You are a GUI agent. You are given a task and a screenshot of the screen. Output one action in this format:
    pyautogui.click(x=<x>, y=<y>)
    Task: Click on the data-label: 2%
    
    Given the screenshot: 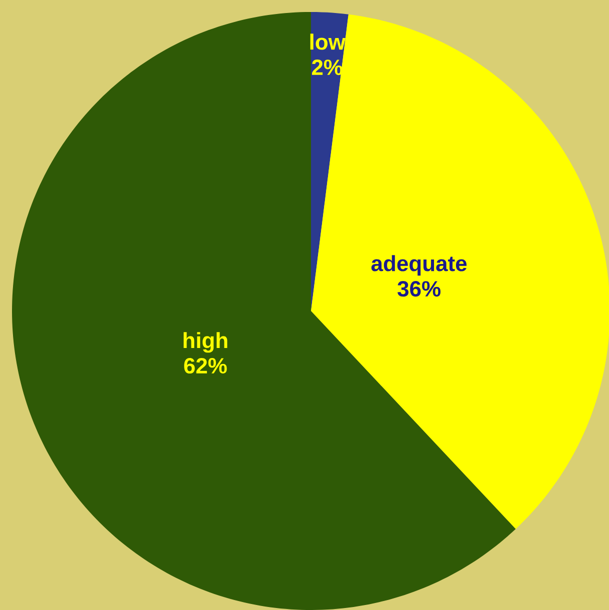 What is the action you would take?
    pyautogui.click(x=327, y=68)
    